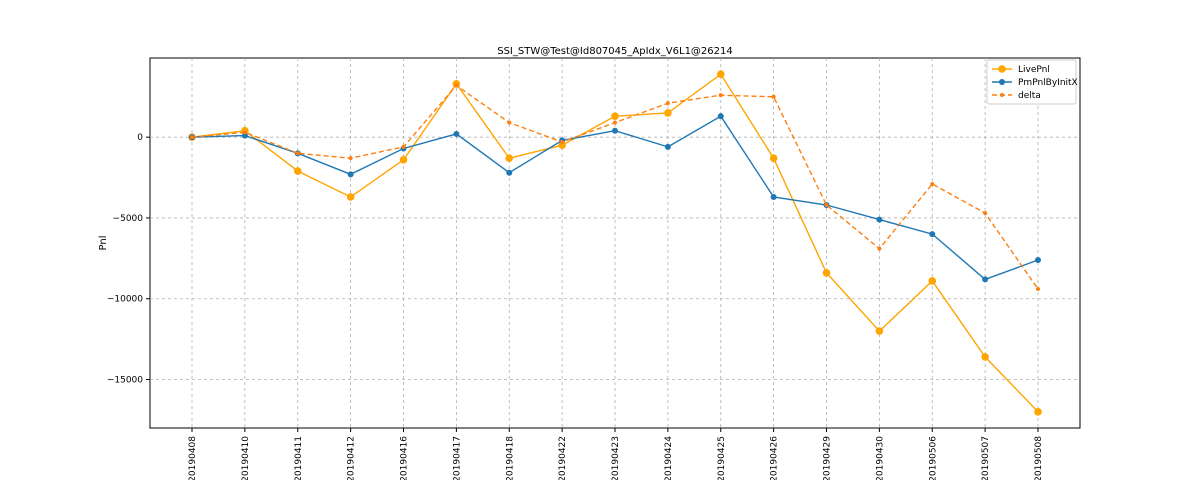 This screenshot has height=480, width=1200. I want to click on x-tick-label: 20190430, so click(880, 458).